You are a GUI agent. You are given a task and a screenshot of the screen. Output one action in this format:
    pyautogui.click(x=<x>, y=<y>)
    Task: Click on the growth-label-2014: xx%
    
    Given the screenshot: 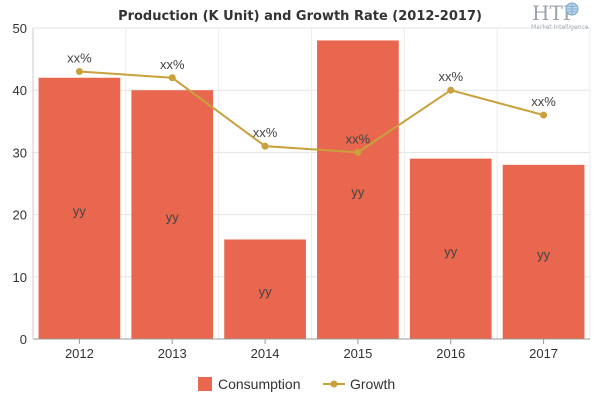 What is the action you would take?
    pyautogui.click(x=265, y=132)
    